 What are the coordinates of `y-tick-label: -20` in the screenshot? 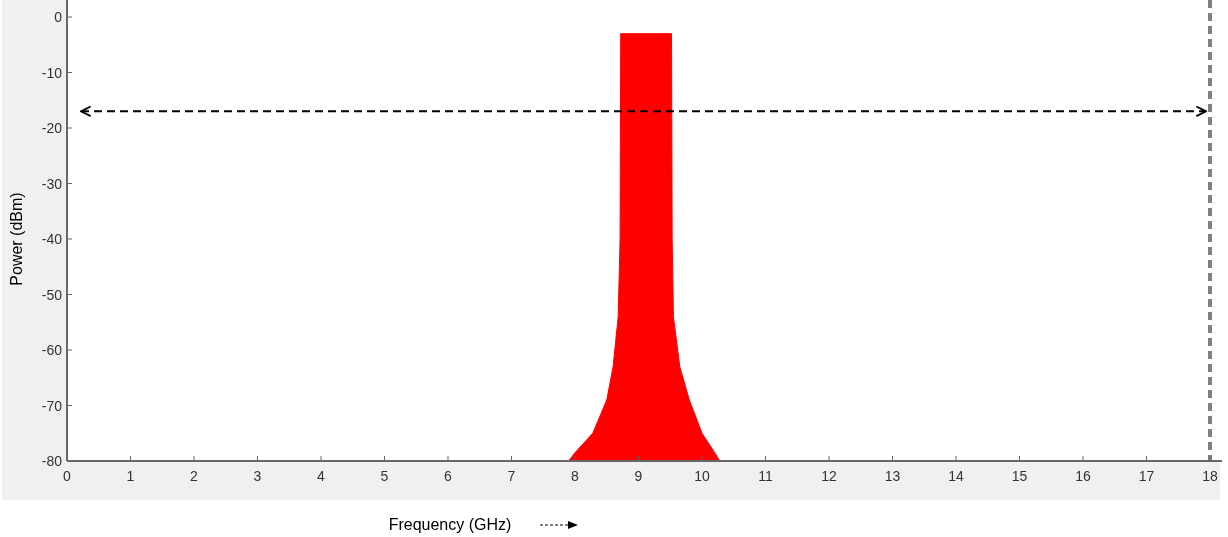 It's located at (52, 128).